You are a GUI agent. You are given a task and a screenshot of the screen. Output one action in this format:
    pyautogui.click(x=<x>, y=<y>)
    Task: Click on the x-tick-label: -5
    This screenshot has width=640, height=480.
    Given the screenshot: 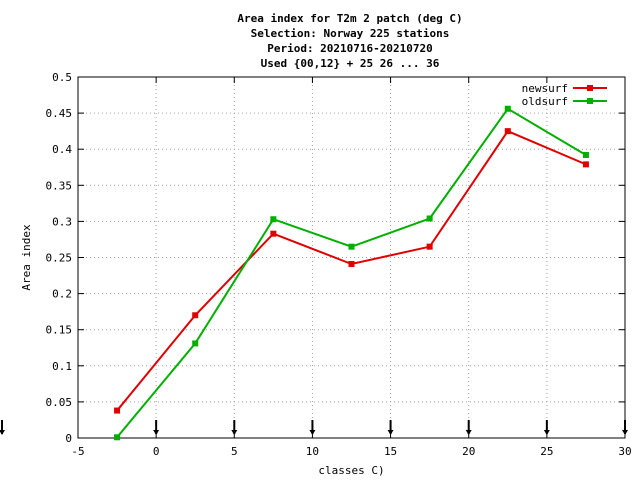 What is the action you would take?
    pyautogui.click(x=77, y=451)
    